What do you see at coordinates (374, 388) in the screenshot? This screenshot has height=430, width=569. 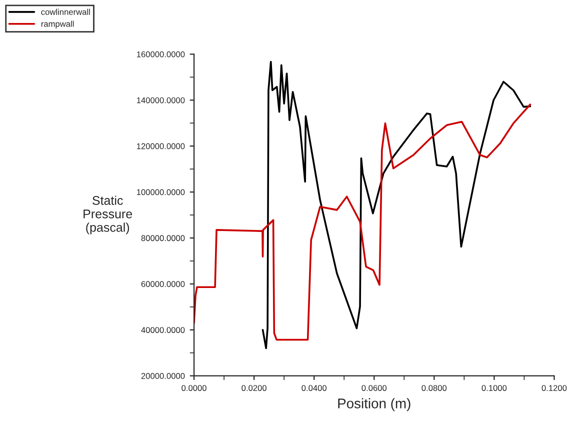 I see `x-tick-label: 0.0600` at bounding box center [374, 388].